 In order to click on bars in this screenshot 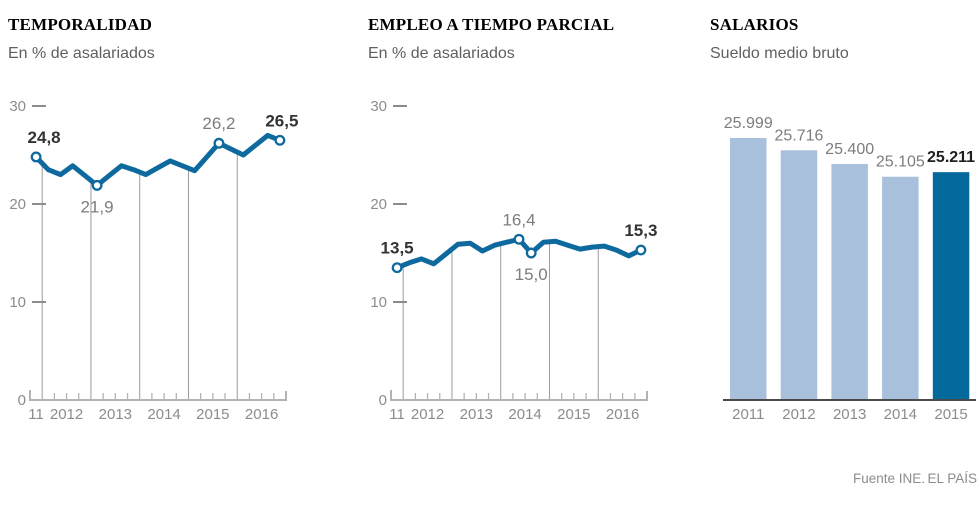, I will do `click(850, 269)`.